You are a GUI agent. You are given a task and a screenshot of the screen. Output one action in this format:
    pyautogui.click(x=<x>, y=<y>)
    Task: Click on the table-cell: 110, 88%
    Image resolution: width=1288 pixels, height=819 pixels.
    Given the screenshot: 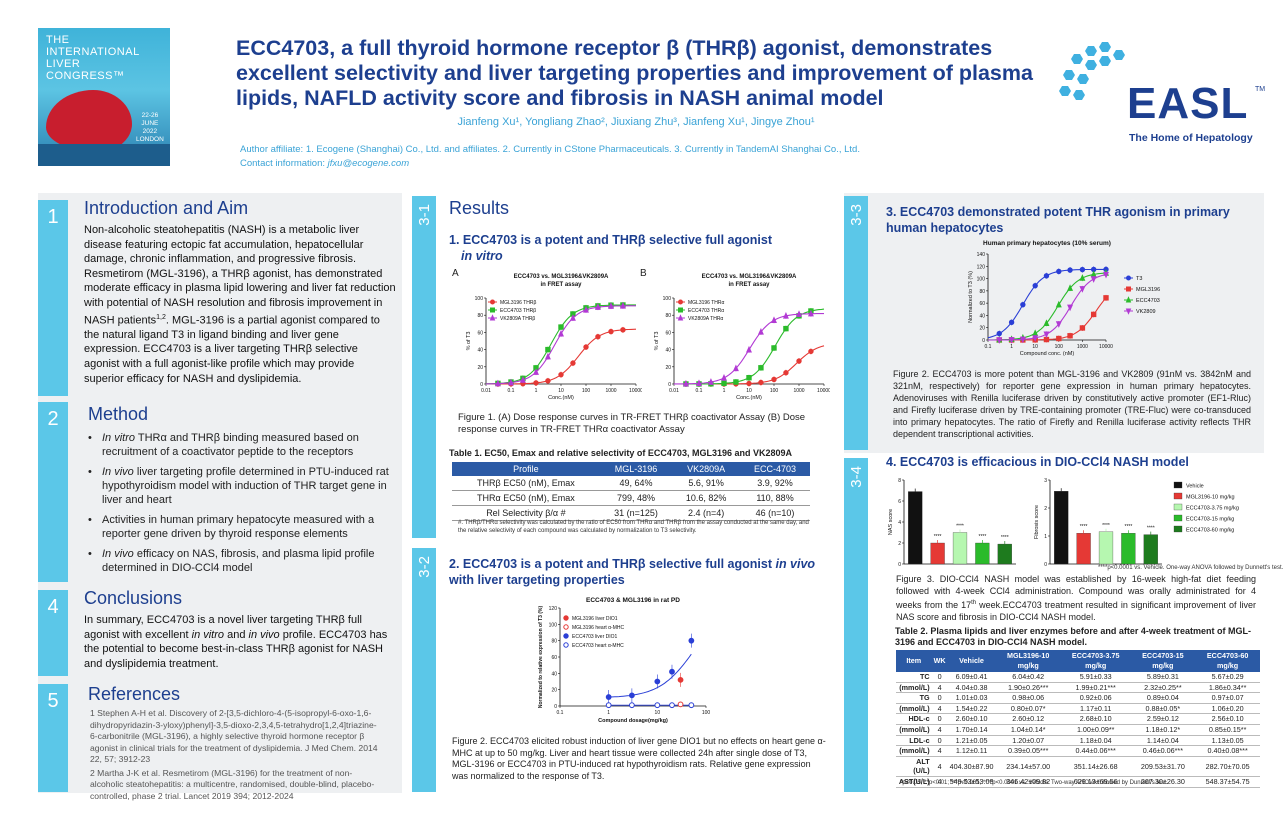 What is the action you would take?
    pyautogui.click(x=775, y=498)
    